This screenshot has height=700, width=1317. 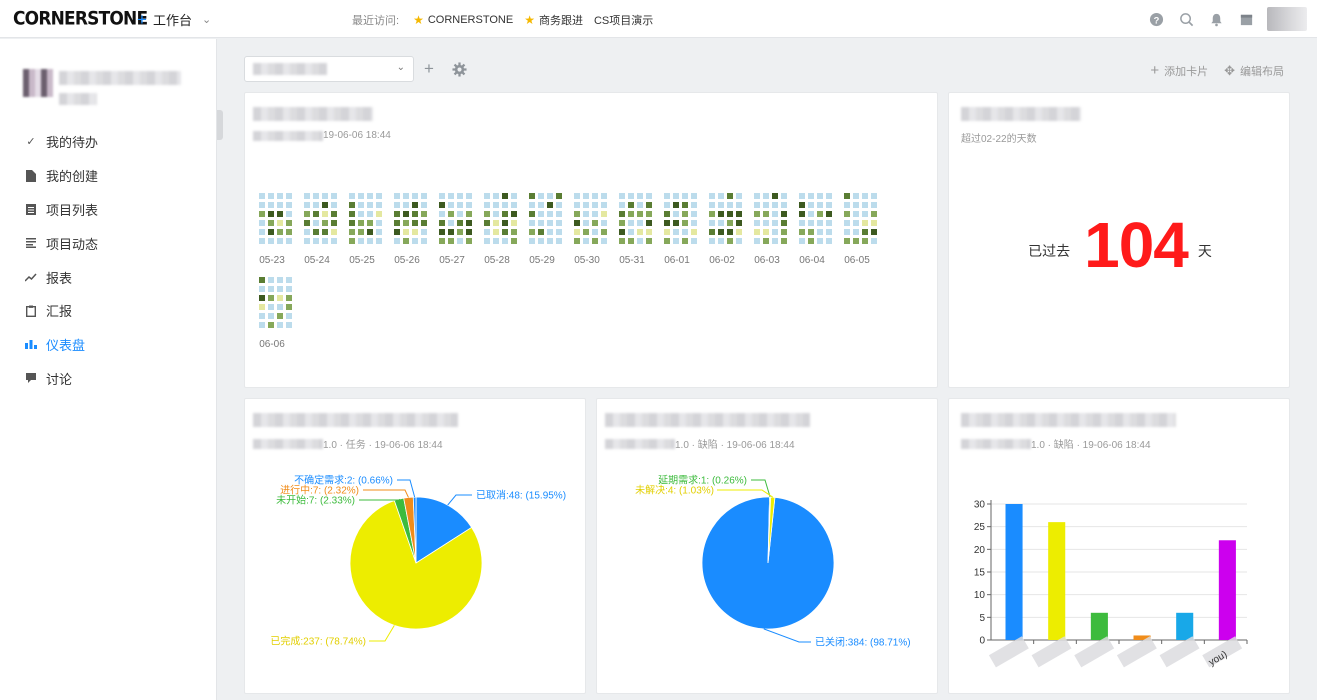 I want to click on heatmap-day: 06-02, so click(x=725, y=229).